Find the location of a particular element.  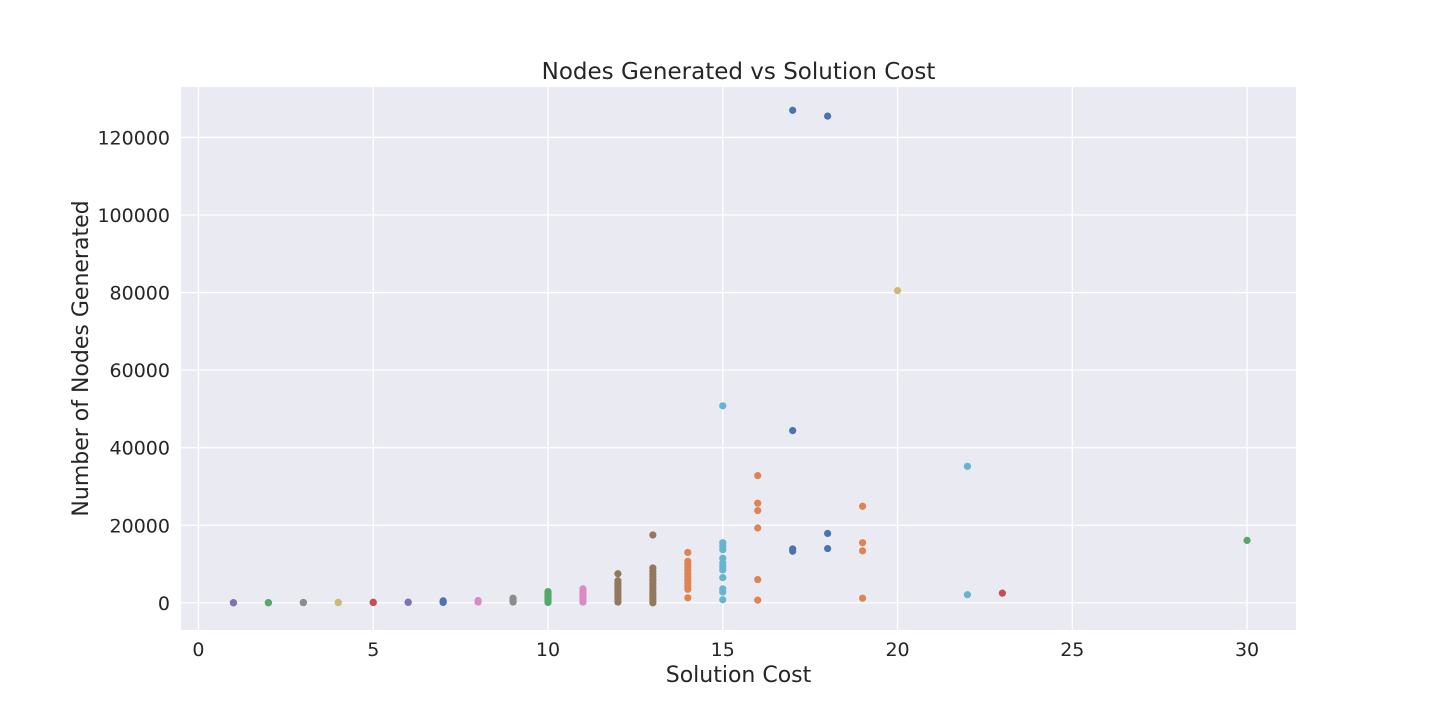

x-tick-label: 5 is located at coordinates (373, 650).